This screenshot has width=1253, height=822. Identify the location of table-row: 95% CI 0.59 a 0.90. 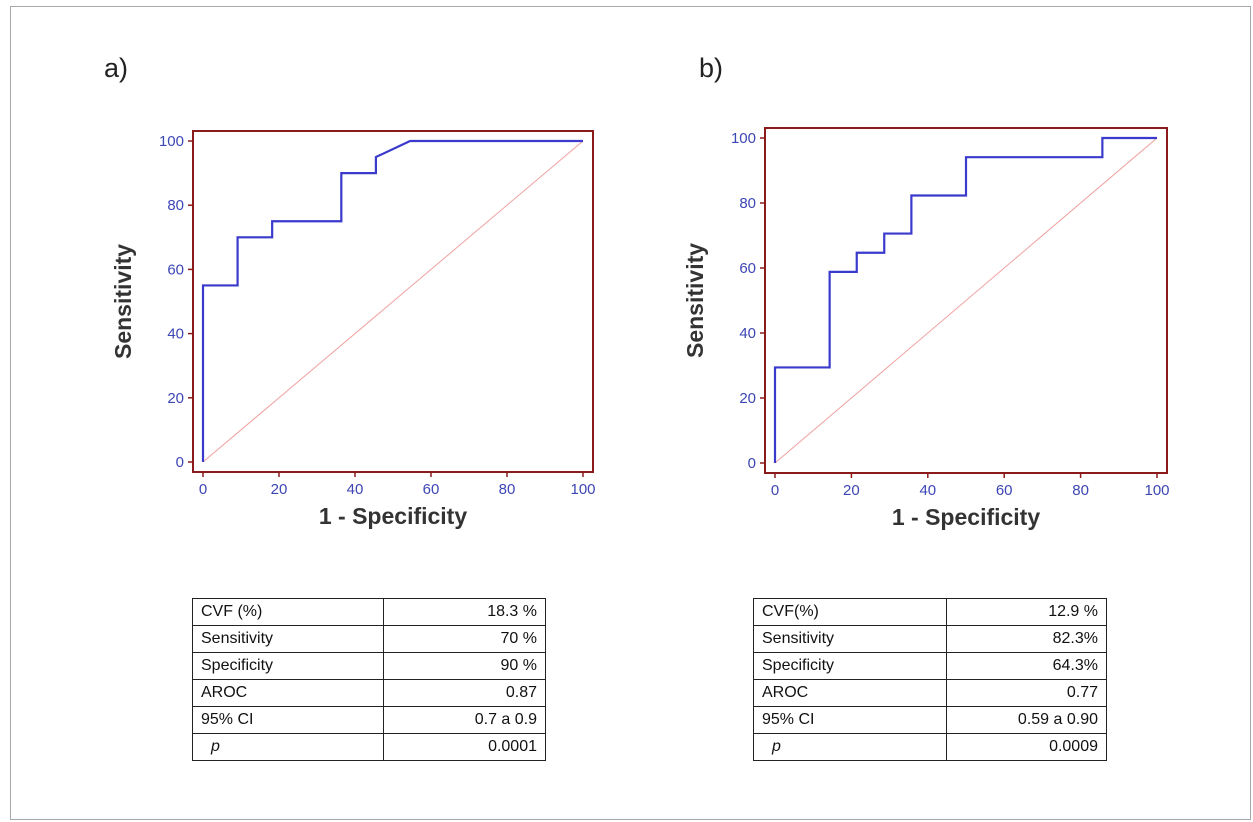
(930, 720).